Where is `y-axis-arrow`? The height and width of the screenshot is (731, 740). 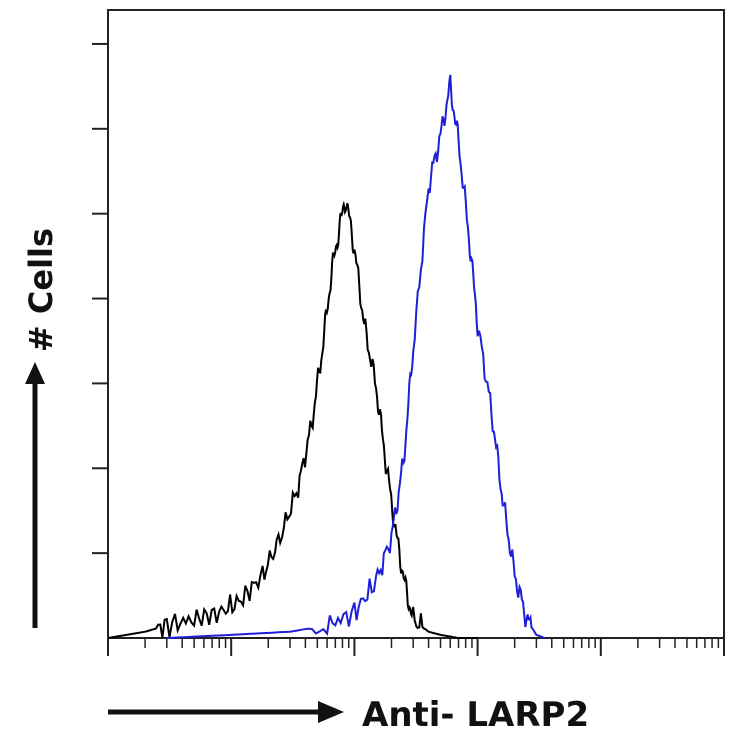 y-axis-arrow is located at coordinates (35, 495).